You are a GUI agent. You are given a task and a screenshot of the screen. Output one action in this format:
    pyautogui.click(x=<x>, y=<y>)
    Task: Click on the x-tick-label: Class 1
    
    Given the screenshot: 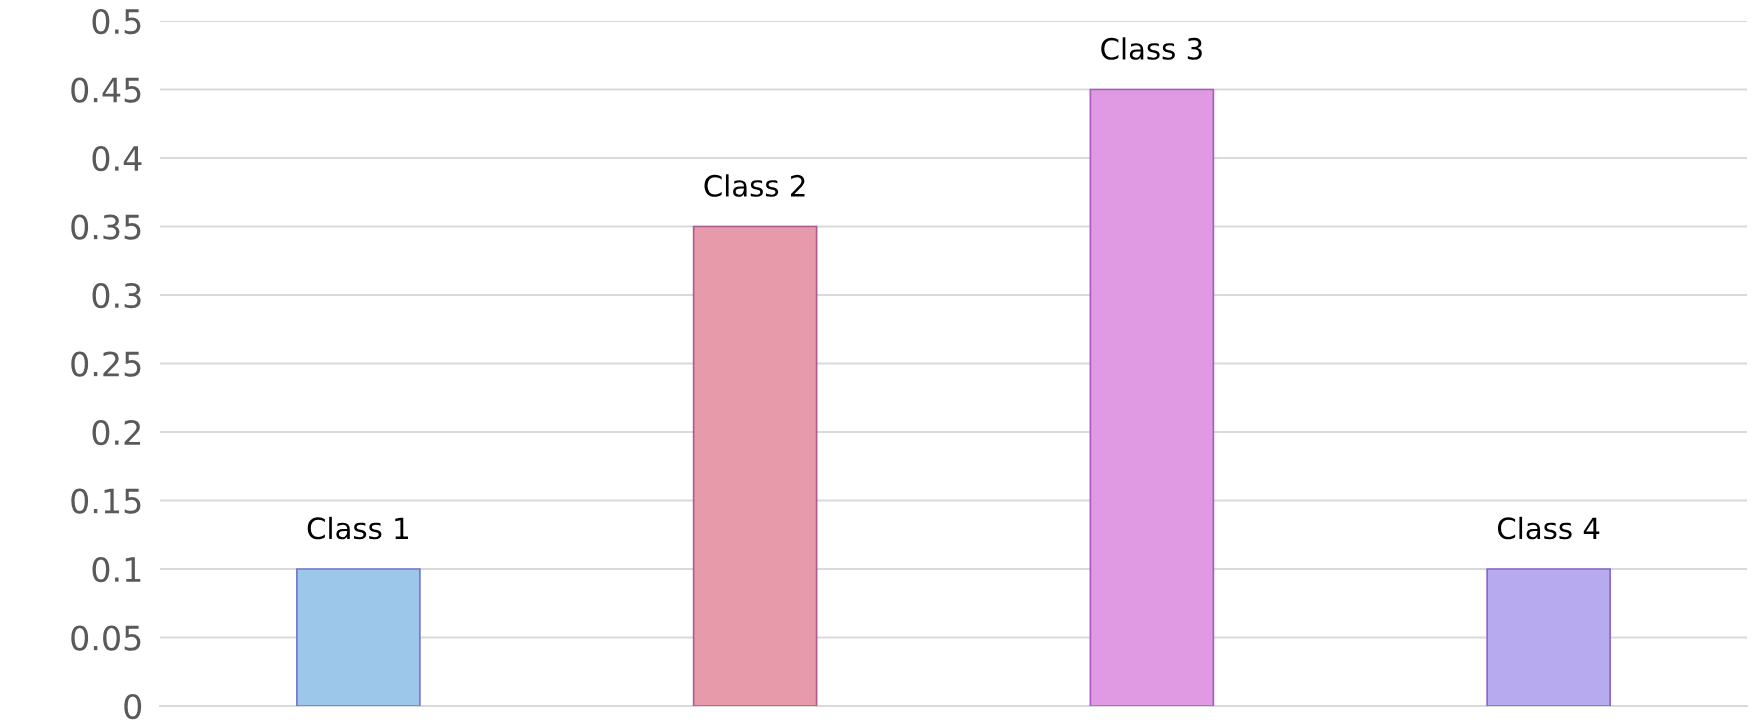 What is the action you would take?
    pyautogui.click(x=357, y=528)
    